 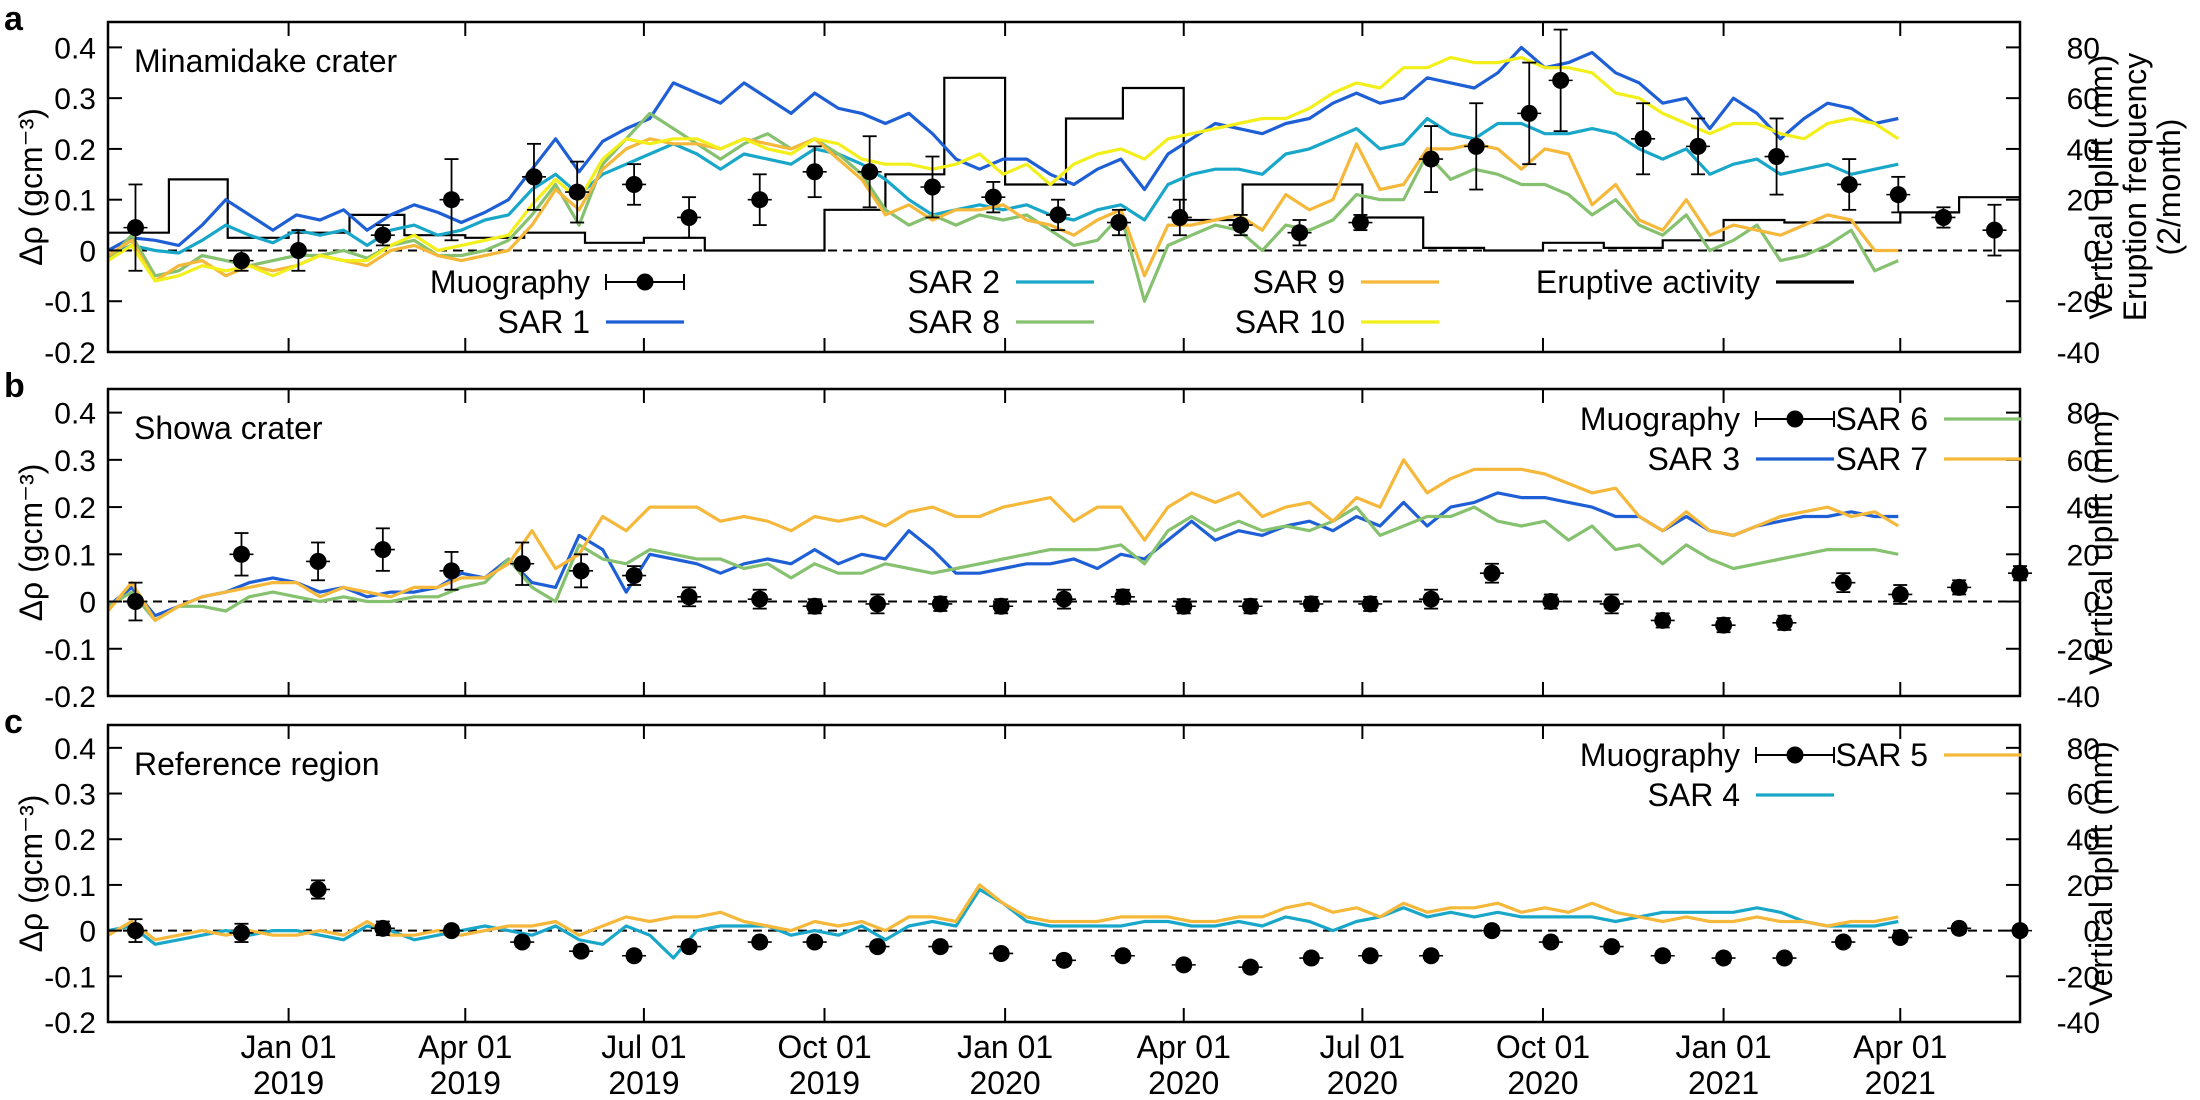 I want to click on legend-label: SAR 7, so click(x=1882, y=459).